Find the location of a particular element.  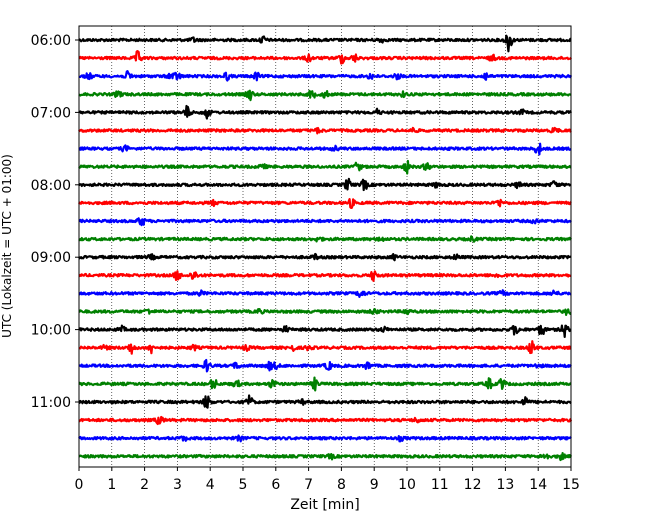

x-tick-label: 11 is located at coordinates (440, 485).